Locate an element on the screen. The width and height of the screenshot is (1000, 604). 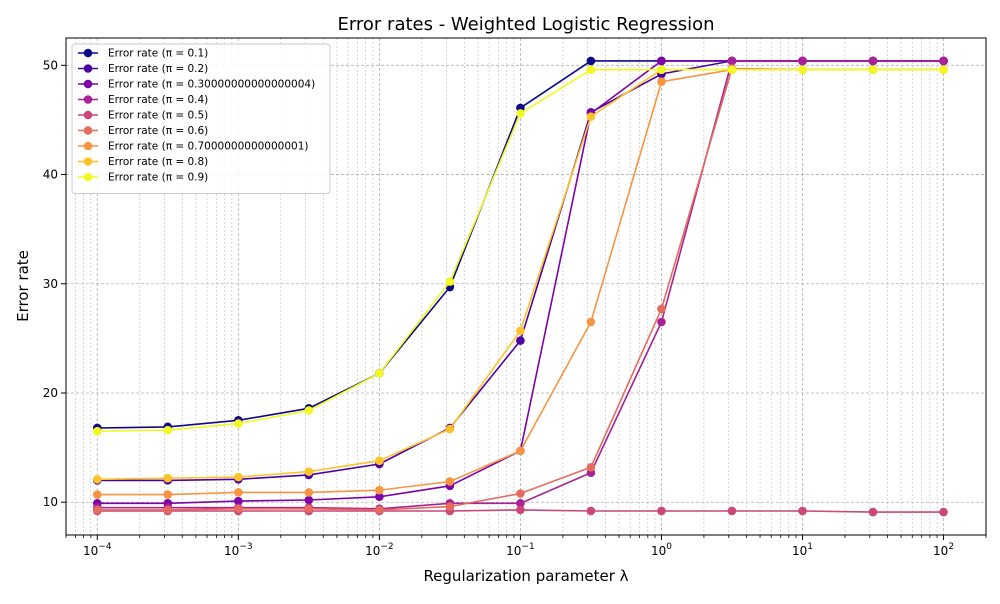
legend-item: Error rate (π = 0.8) is located at coordinates (143, 162).